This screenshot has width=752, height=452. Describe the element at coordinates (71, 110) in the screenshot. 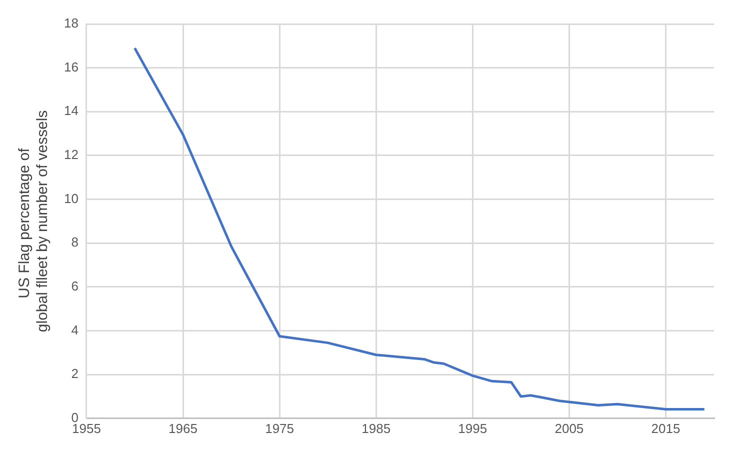

I see `y-tick-label: 14` at that location.